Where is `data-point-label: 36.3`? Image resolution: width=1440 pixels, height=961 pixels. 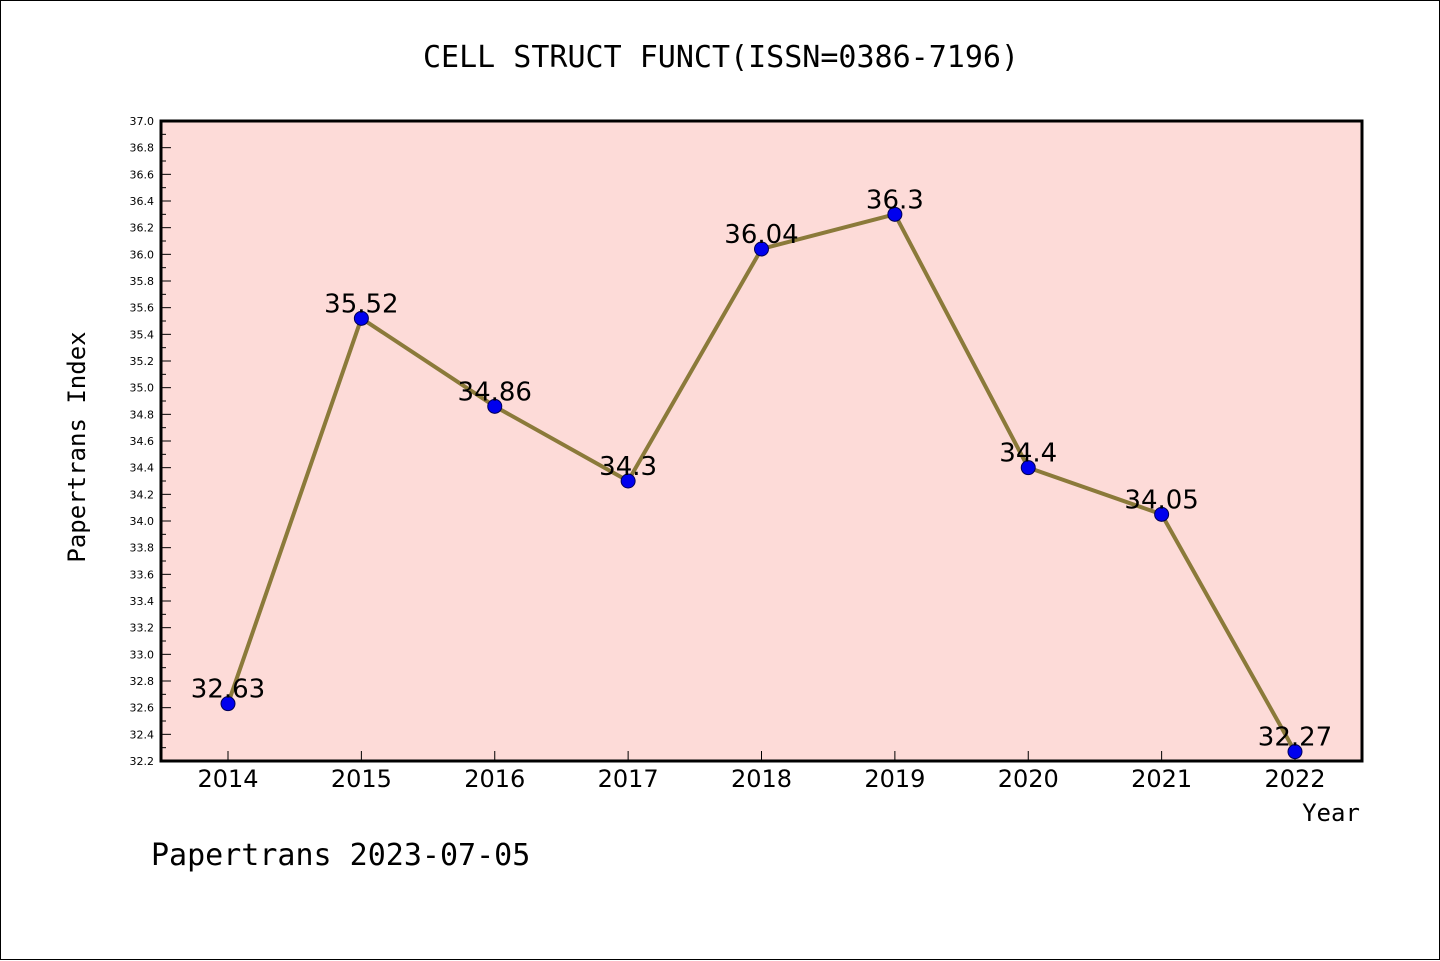 data-point-label: 36.3 is located at coordinates (895, 200).